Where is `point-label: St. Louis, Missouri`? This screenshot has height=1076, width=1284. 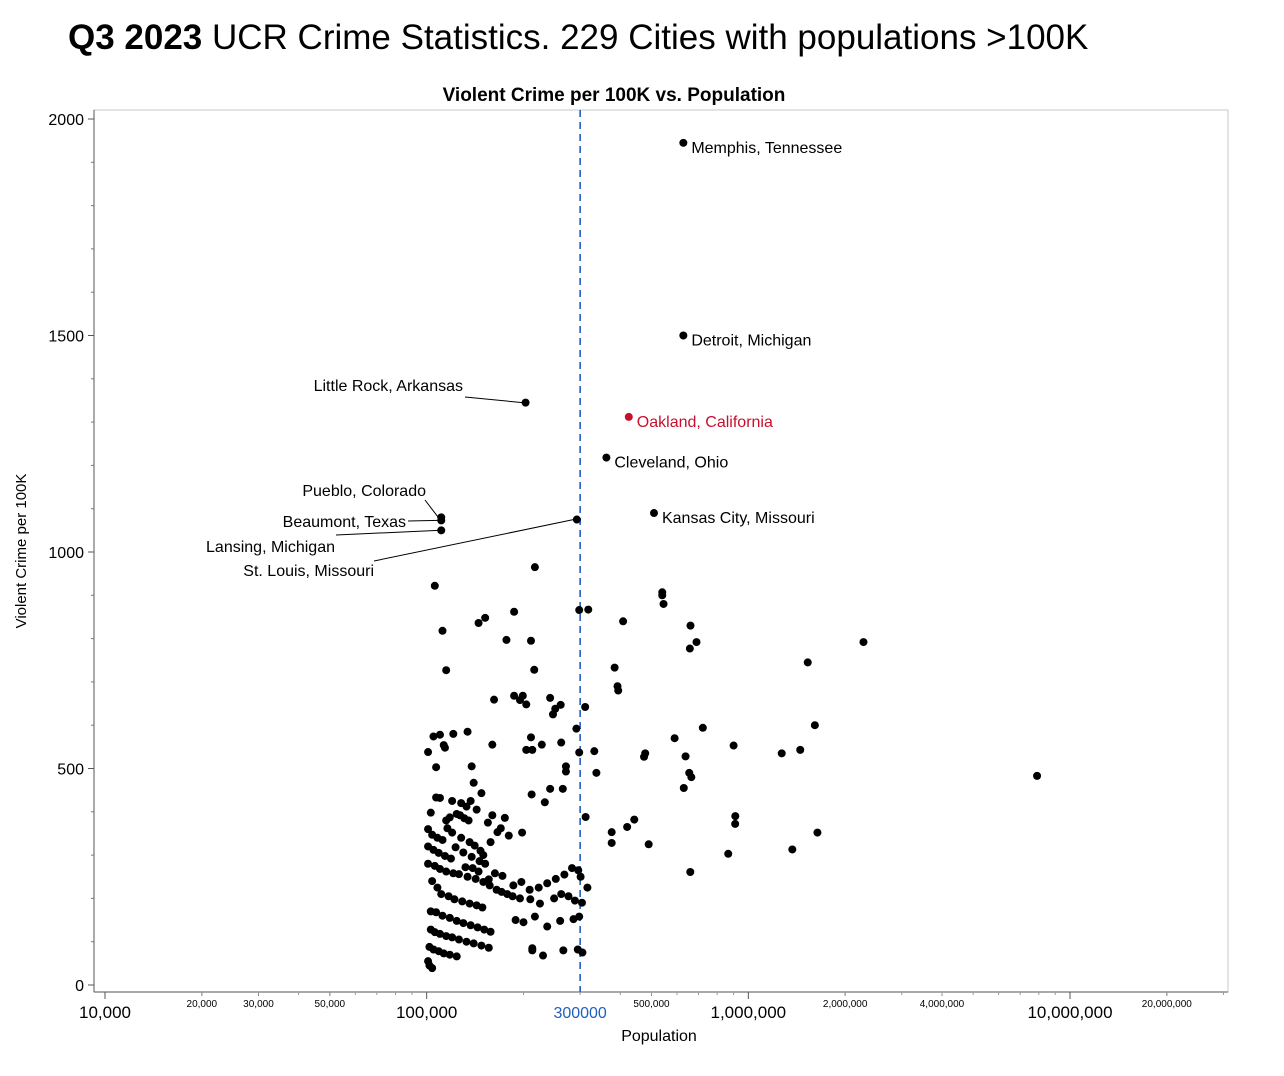
point-label: St. Louis, Missouri is located at coordinates (308, 571).